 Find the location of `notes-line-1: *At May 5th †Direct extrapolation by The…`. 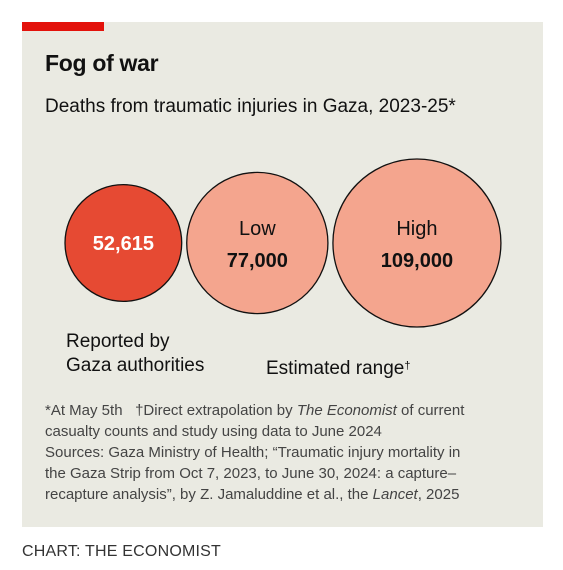

notes-line-1: *At May 5th †Direct extrapolation by The… is located at coordinates (255, 410).